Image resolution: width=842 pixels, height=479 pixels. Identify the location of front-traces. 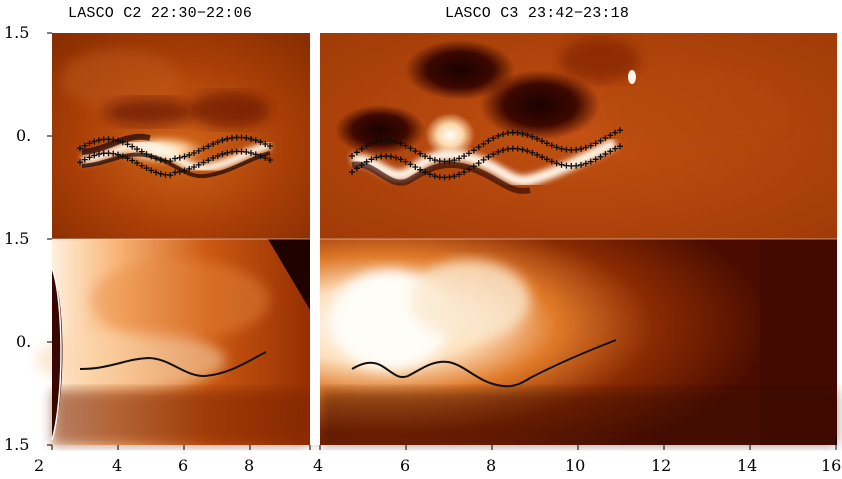
(348, 363).